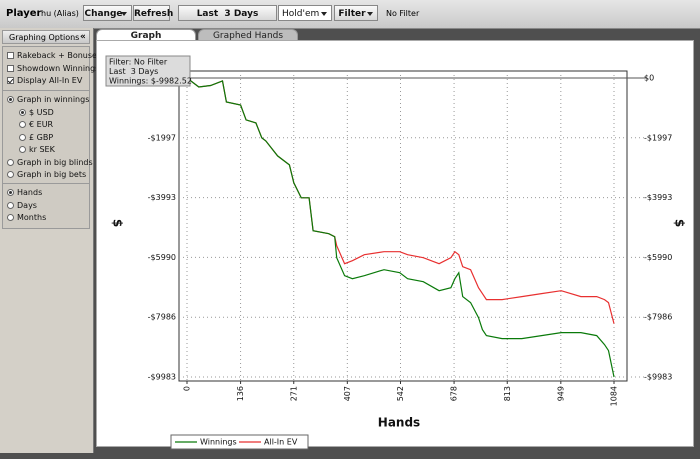 This screenshot has width=700, height=459. What do you see at coordinates (50, 80) in the screenshot?
I see `option-label: Display All-In EV` at bounding box center [50, 80].